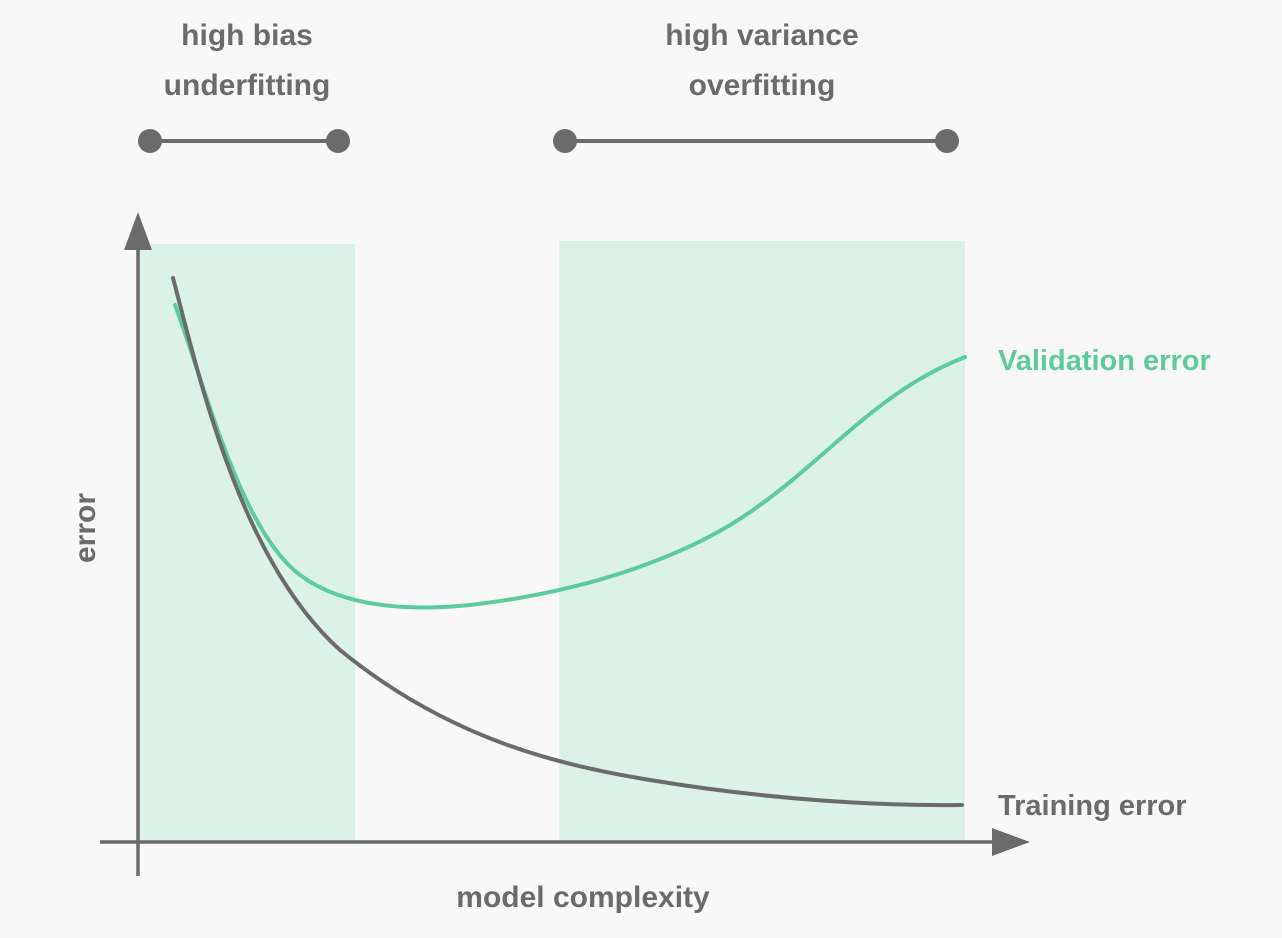  I want to click on bias-range-end-dot, so click(338, 141).